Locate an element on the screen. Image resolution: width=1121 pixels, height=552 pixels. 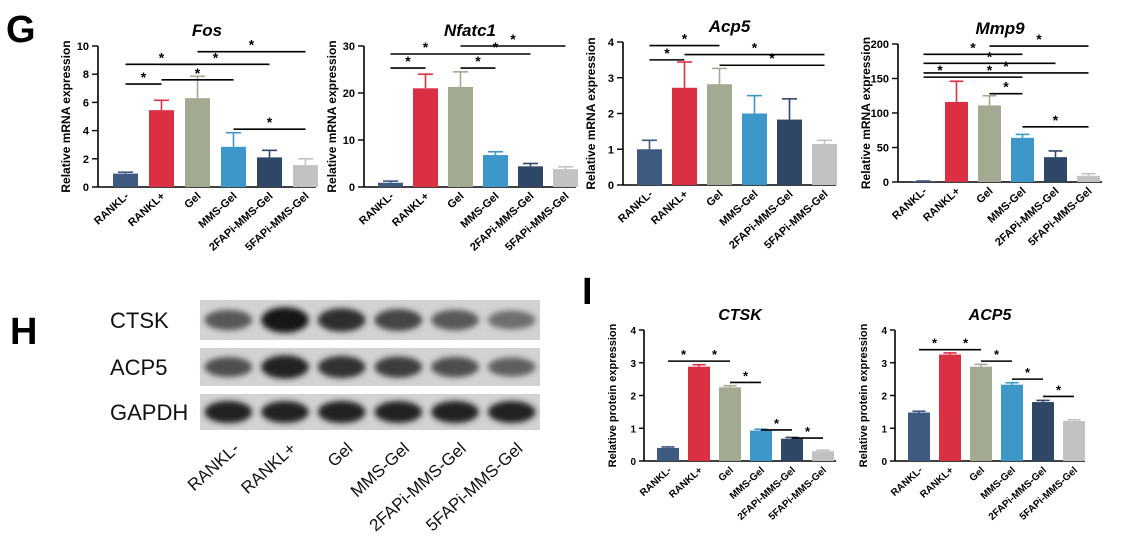
panel-letter-i: I is located at coordinates (587, 292).